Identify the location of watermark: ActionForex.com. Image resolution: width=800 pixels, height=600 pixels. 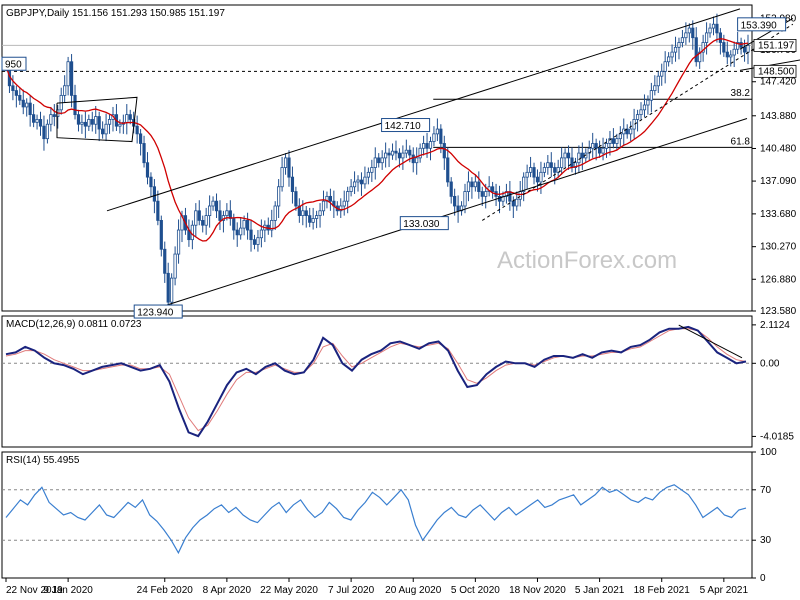
(587, 260).